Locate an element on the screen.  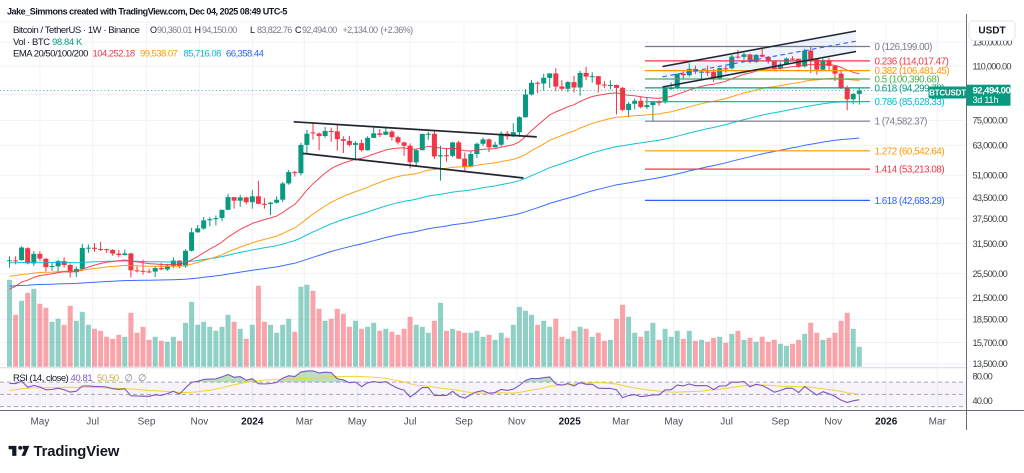
svg-text: 66,358.44 is located at coordinates (245, 54).